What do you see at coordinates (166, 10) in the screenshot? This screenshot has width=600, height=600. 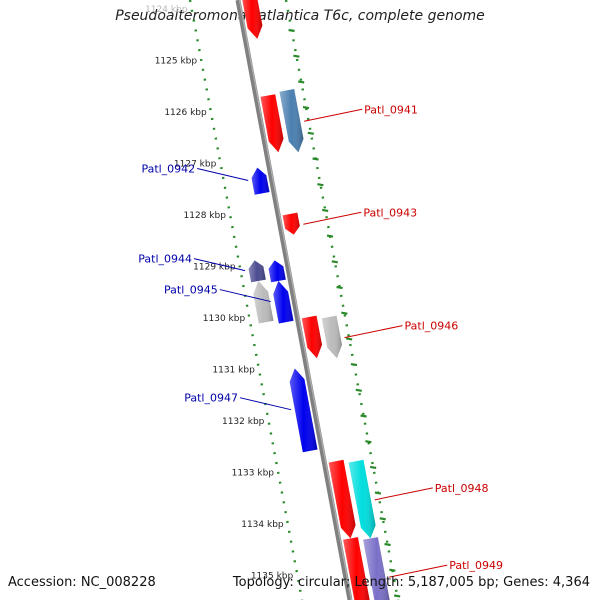 I see `kbp-tick-label: 1124 kbp` at bounding box center [166, 10].